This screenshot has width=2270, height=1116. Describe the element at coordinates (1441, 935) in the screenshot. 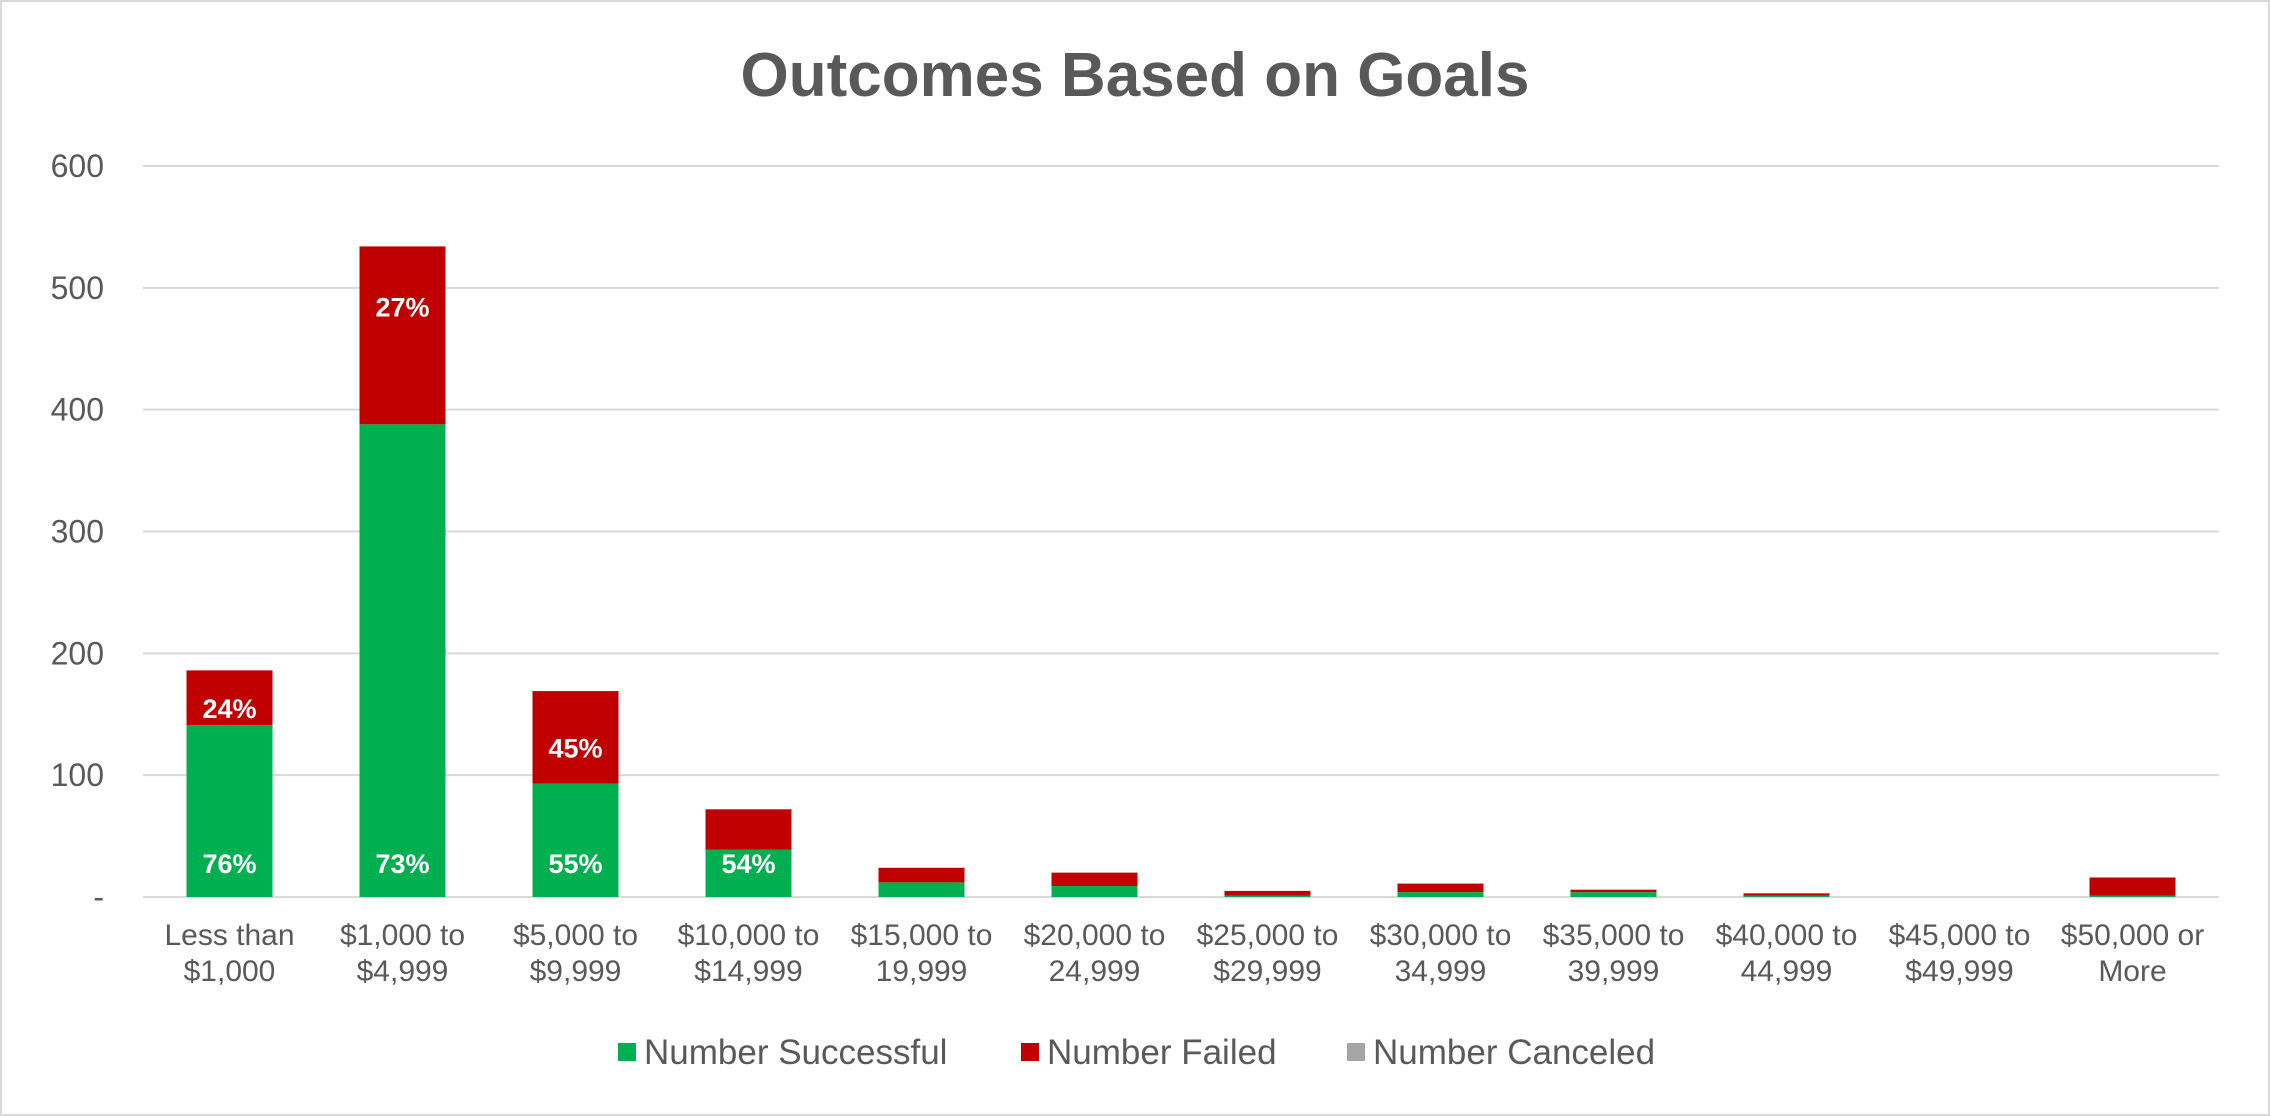

I see `x-tick-label: $30,000 to` at that location.